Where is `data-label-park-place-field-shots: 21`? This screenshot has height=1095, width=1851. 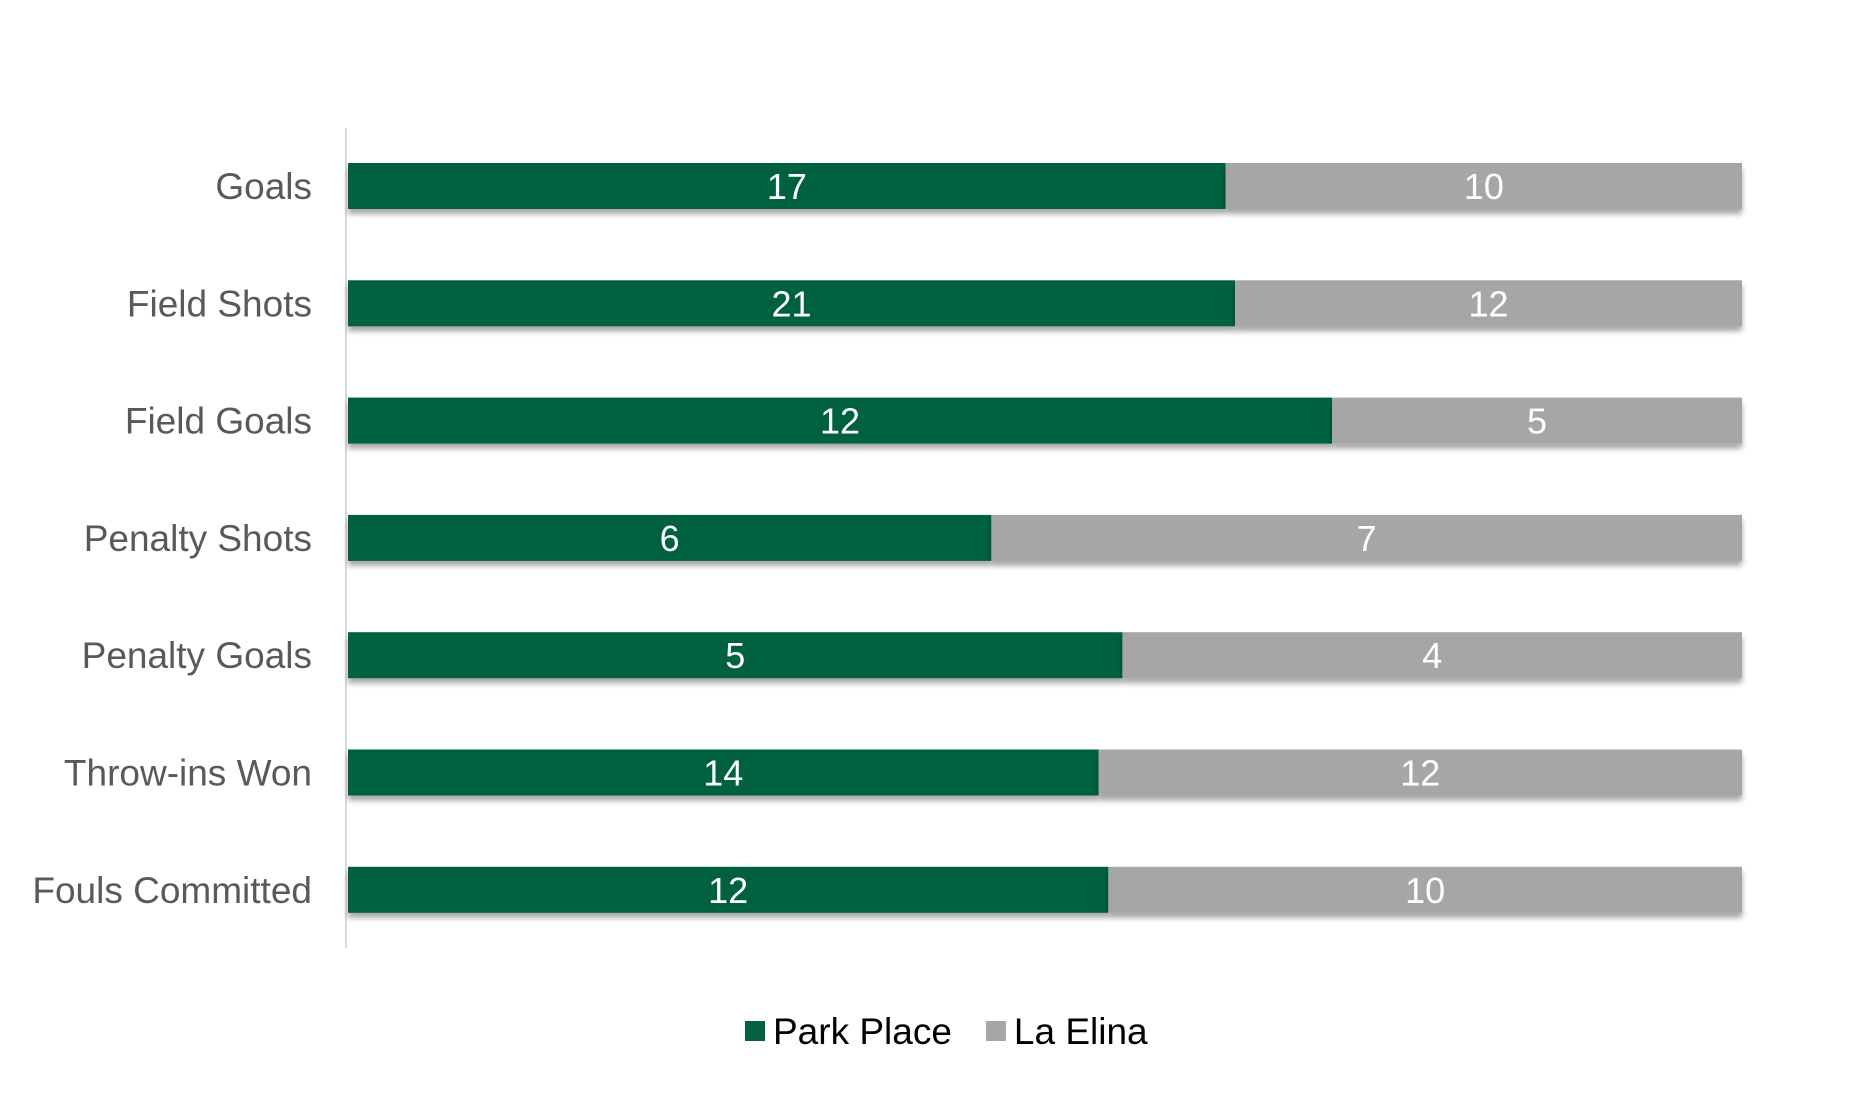
data-label-park-place-field-shots: 21 is located at coordinates (792, 303).